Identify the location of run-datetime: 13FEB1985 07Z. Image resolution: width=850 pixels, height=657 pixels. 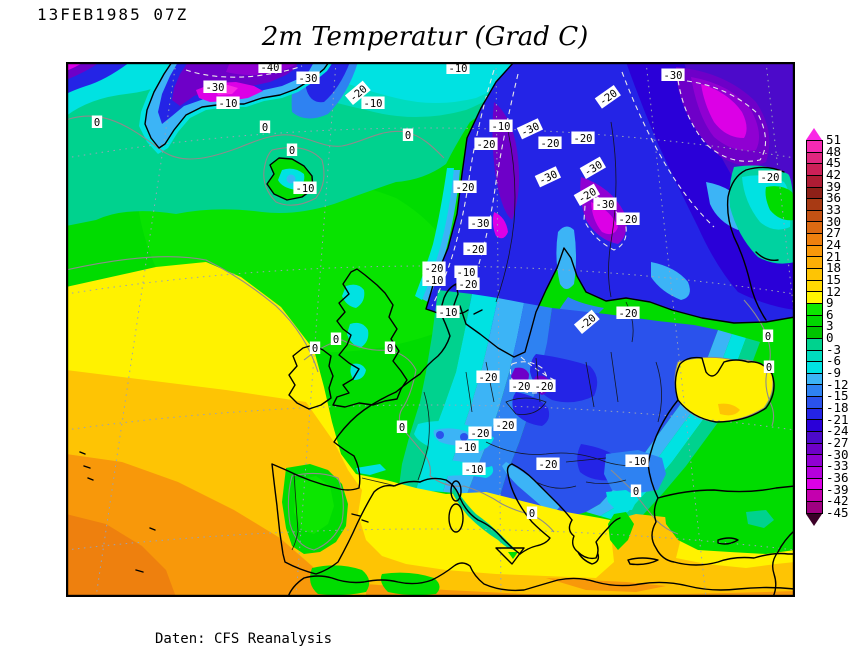
(113, 14).